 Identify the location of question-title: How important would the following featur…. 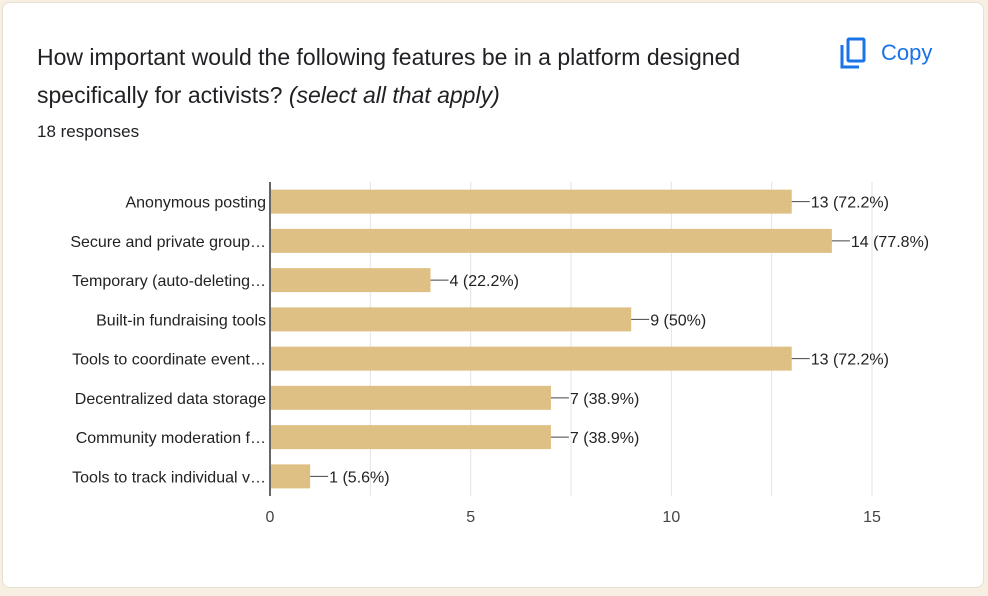
(417, 76).